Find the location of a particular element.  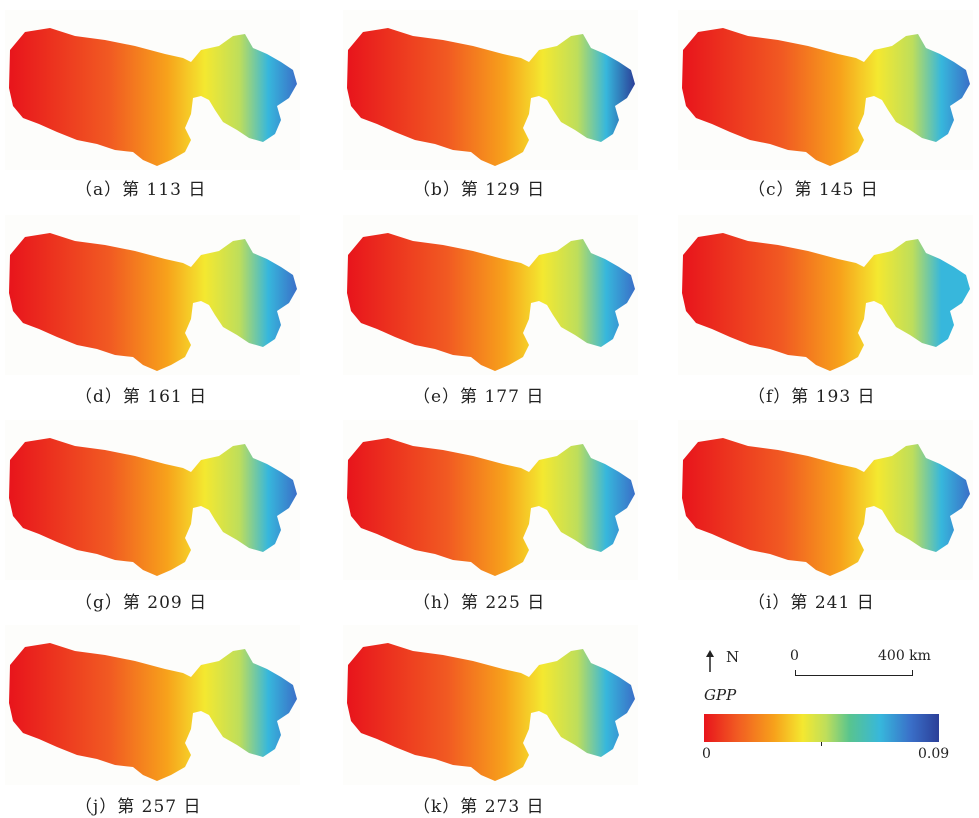

panel-caption: （h）第 225 日 is located at coordinates (479, 603).